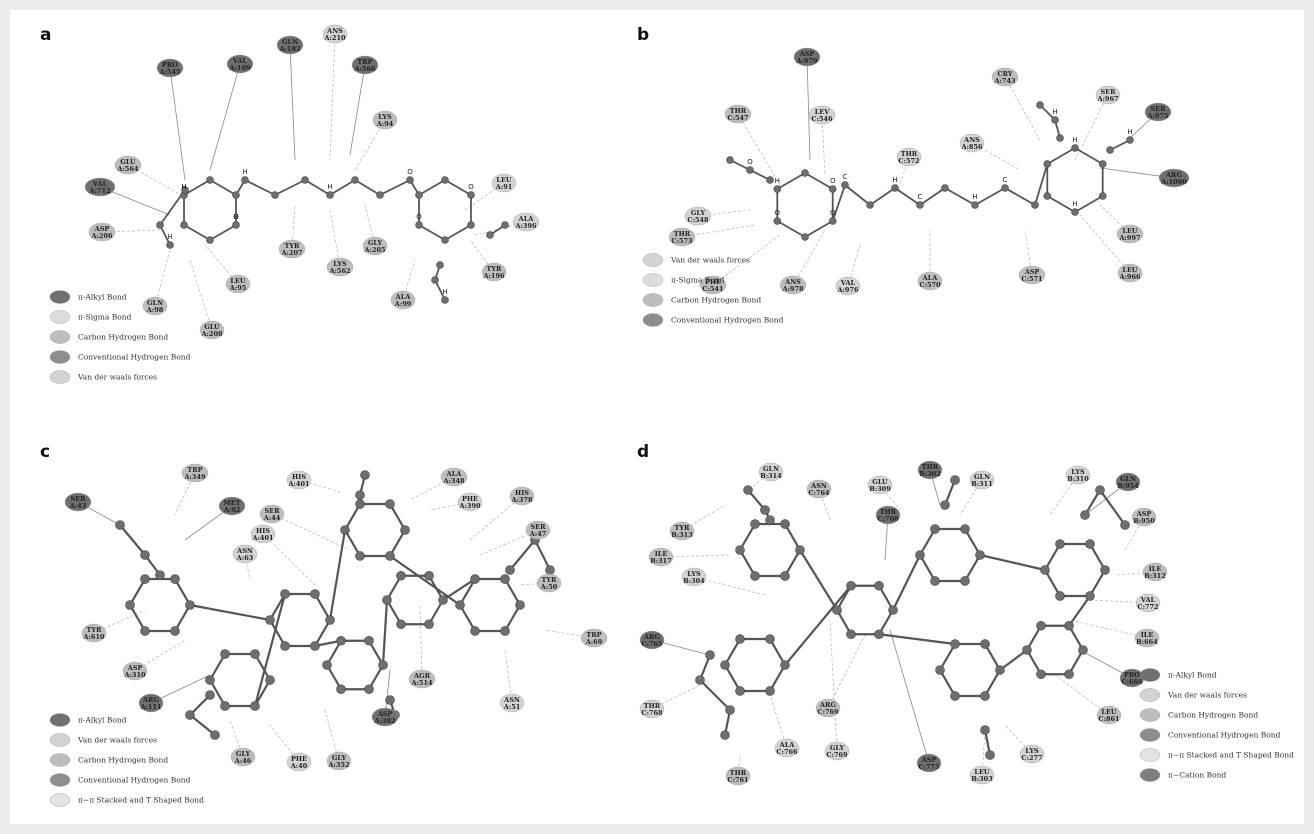 The height and width of the screenshot is (834, 1314). What do you see at coordinates (1148, 600) in the screenshot?
I see `residue-name: VAL` at bounding box center [1148, 600].